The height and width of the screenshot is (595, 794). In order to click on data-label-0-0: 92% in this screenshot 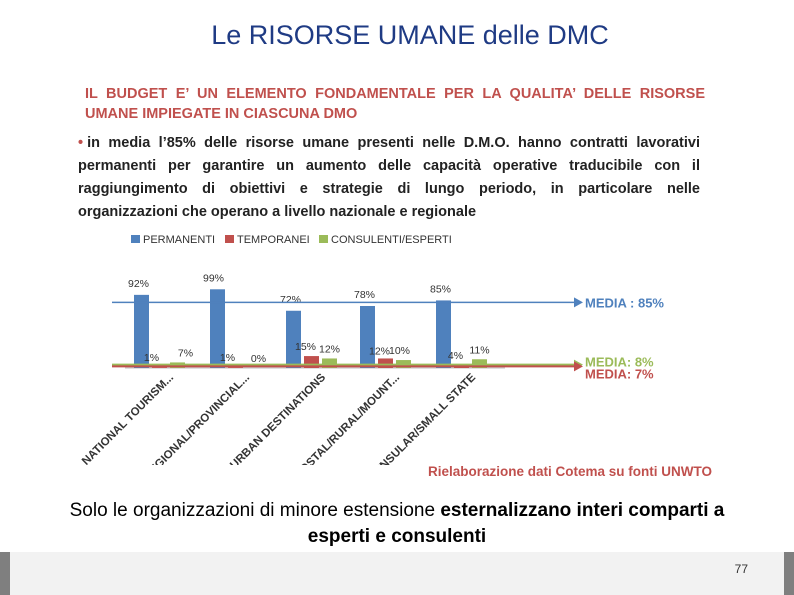, I will do `click(138, 284)`.